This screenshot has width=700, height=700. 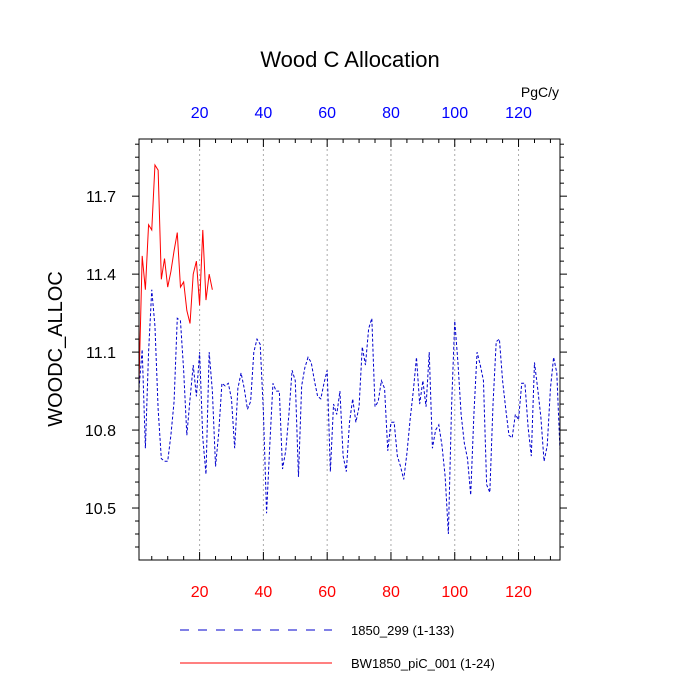 I want to click on y-tick-label-4: 11.7, so click(x=101, y=197).